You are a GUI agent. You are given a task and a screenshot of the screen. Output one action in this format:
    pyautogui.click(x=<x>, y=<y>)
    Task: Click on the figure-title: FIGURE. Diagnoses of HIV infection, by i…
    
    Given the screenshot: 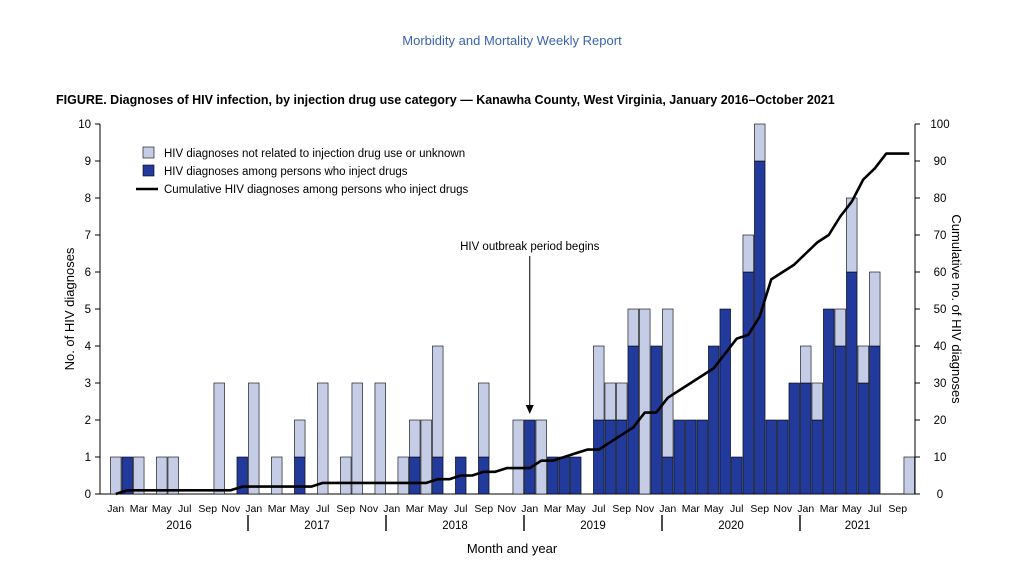 What is the action you would take?
    pyautogui.click(x=445, y=100)
    